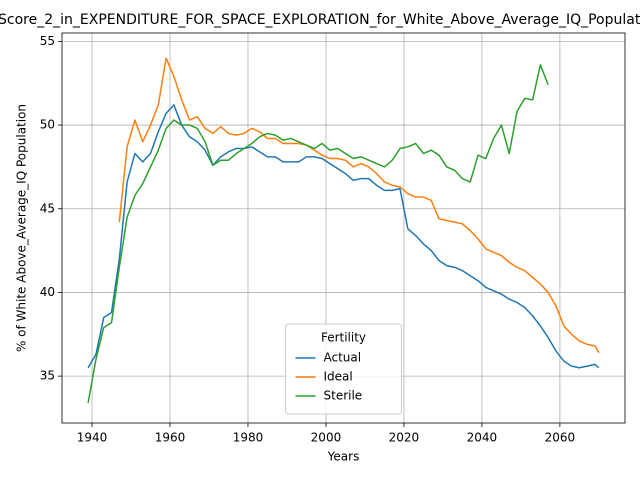 The width and height of the screenshot is (640, 480). What do you see at coordinates (343, 358) in the screenshot?
I see `legend-label: Actual` at bounding box center [343, 358].